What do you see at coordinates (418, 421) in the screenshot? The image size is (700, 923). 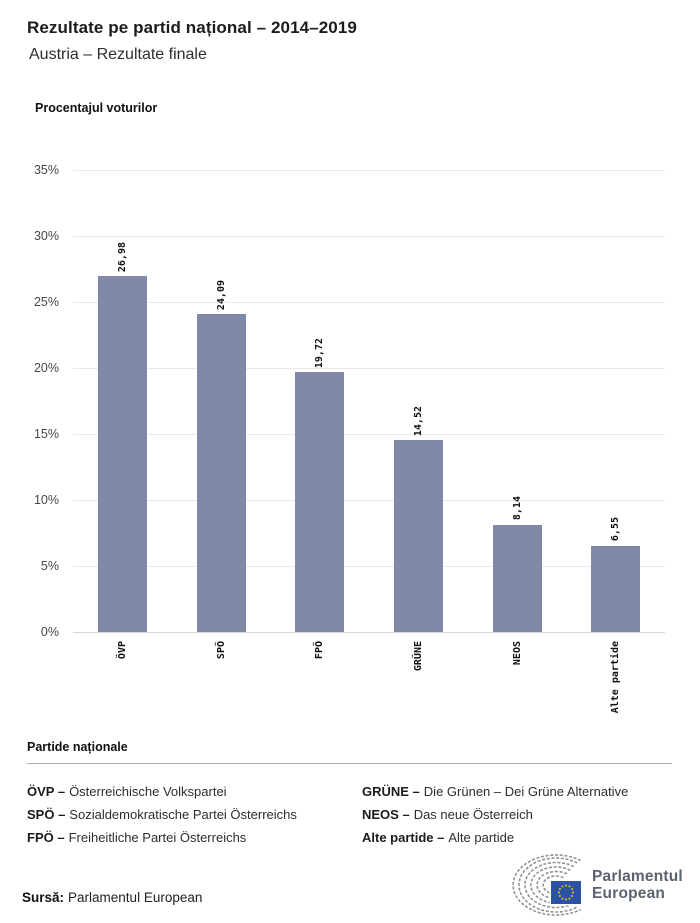 I see `bar-value-label: 14,52` at bounding box center [418, 421].